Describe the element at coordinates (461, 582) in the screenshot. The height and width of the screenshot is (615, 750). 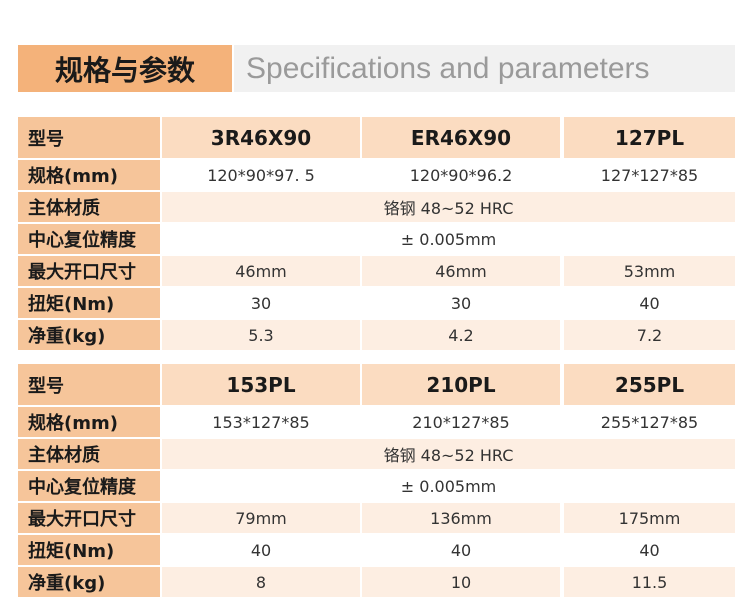
I see `value-cell: 10` at that location.